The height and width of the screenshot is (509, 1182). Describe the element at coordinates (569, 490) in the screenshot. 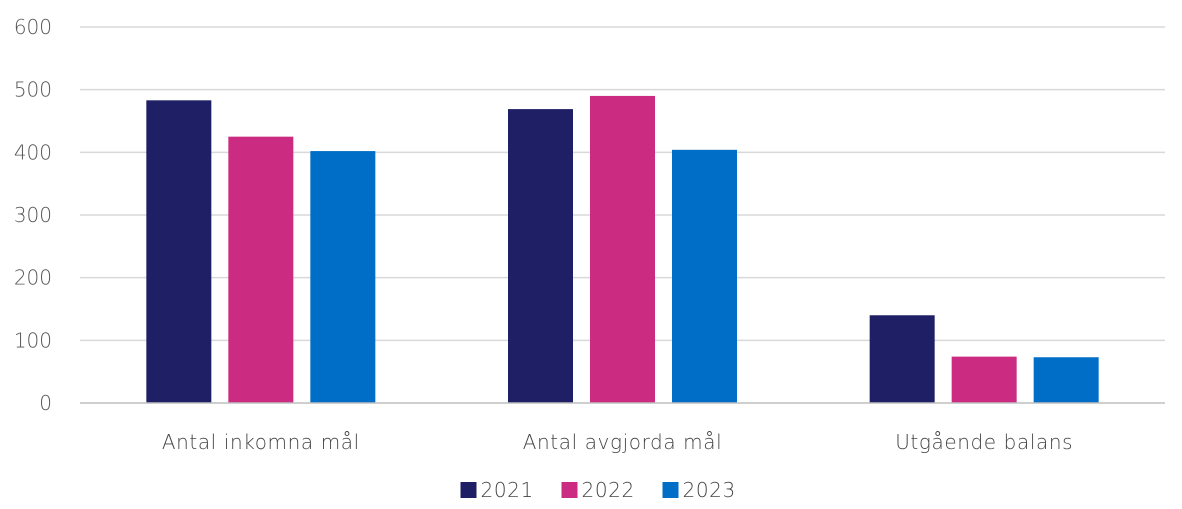

I see `legend-swatch-2022` at that location.